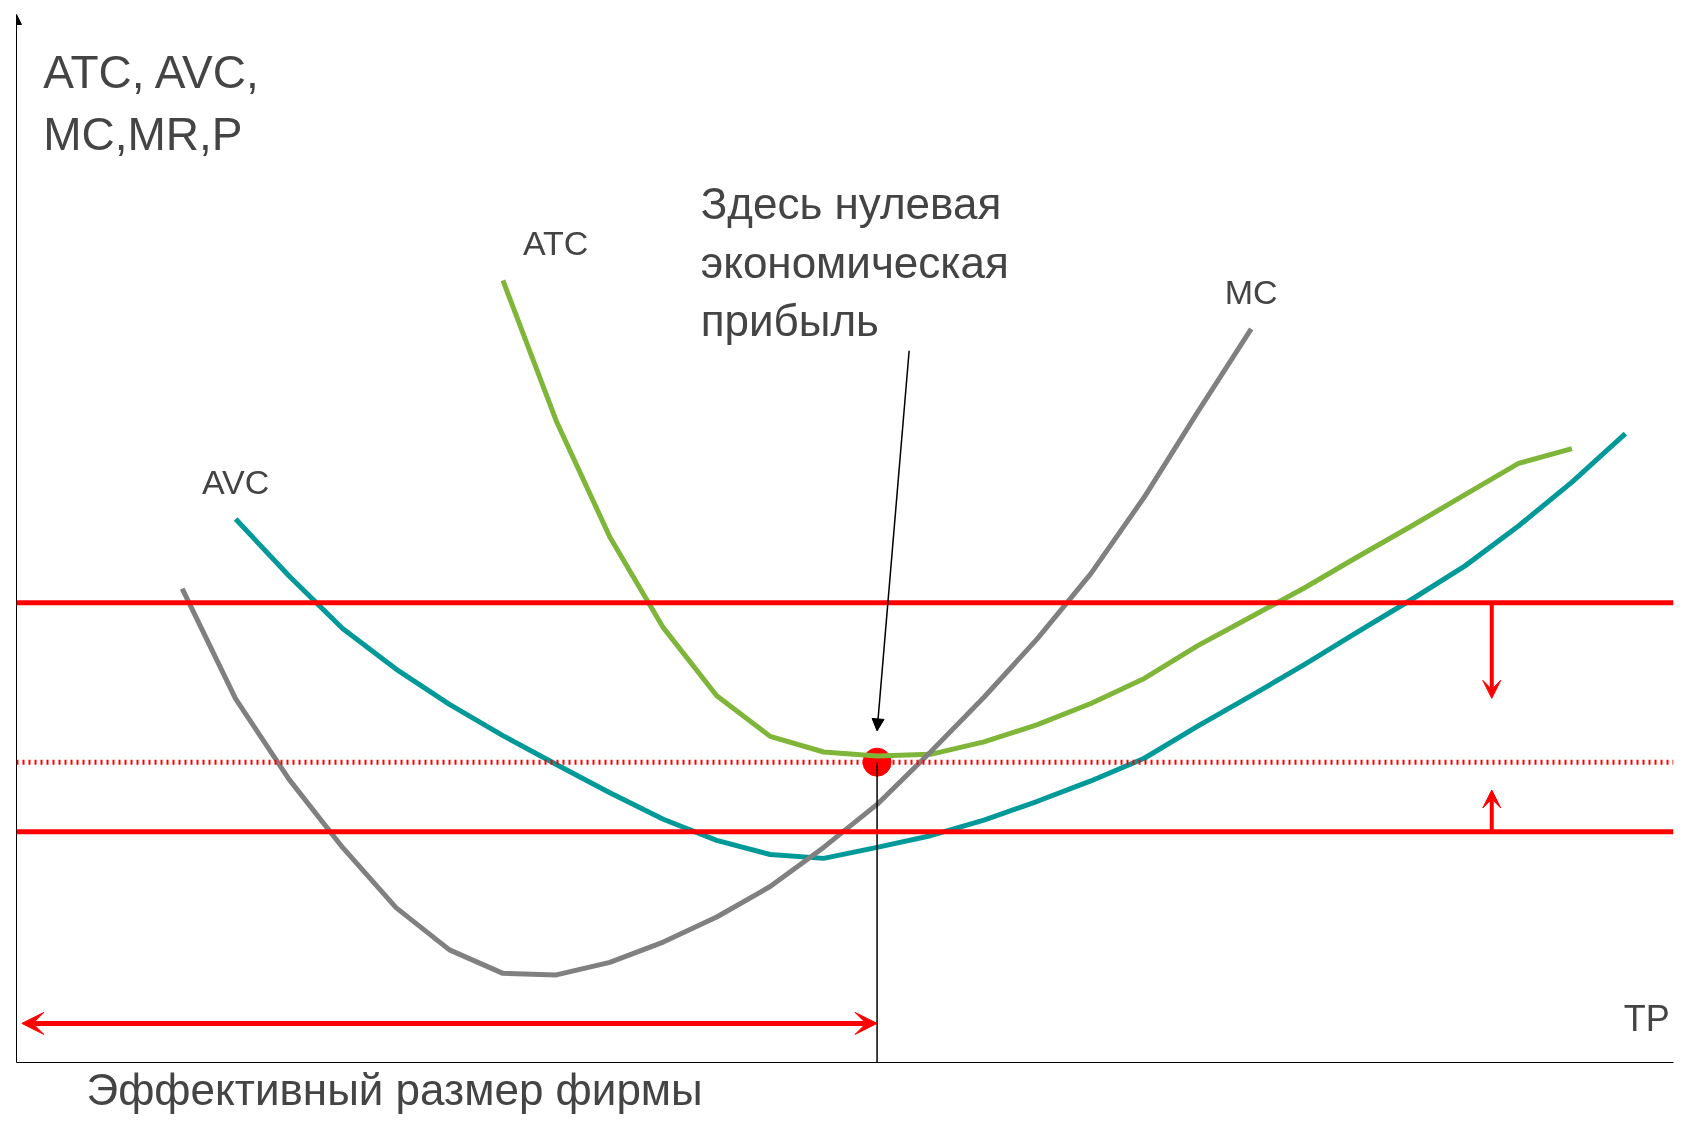 Image resolution: width=1683 pixels, height=1137 pixels. Describe the element at coordinates (1251, 291) in the screenshot. I see `series-label: MC` at that location.